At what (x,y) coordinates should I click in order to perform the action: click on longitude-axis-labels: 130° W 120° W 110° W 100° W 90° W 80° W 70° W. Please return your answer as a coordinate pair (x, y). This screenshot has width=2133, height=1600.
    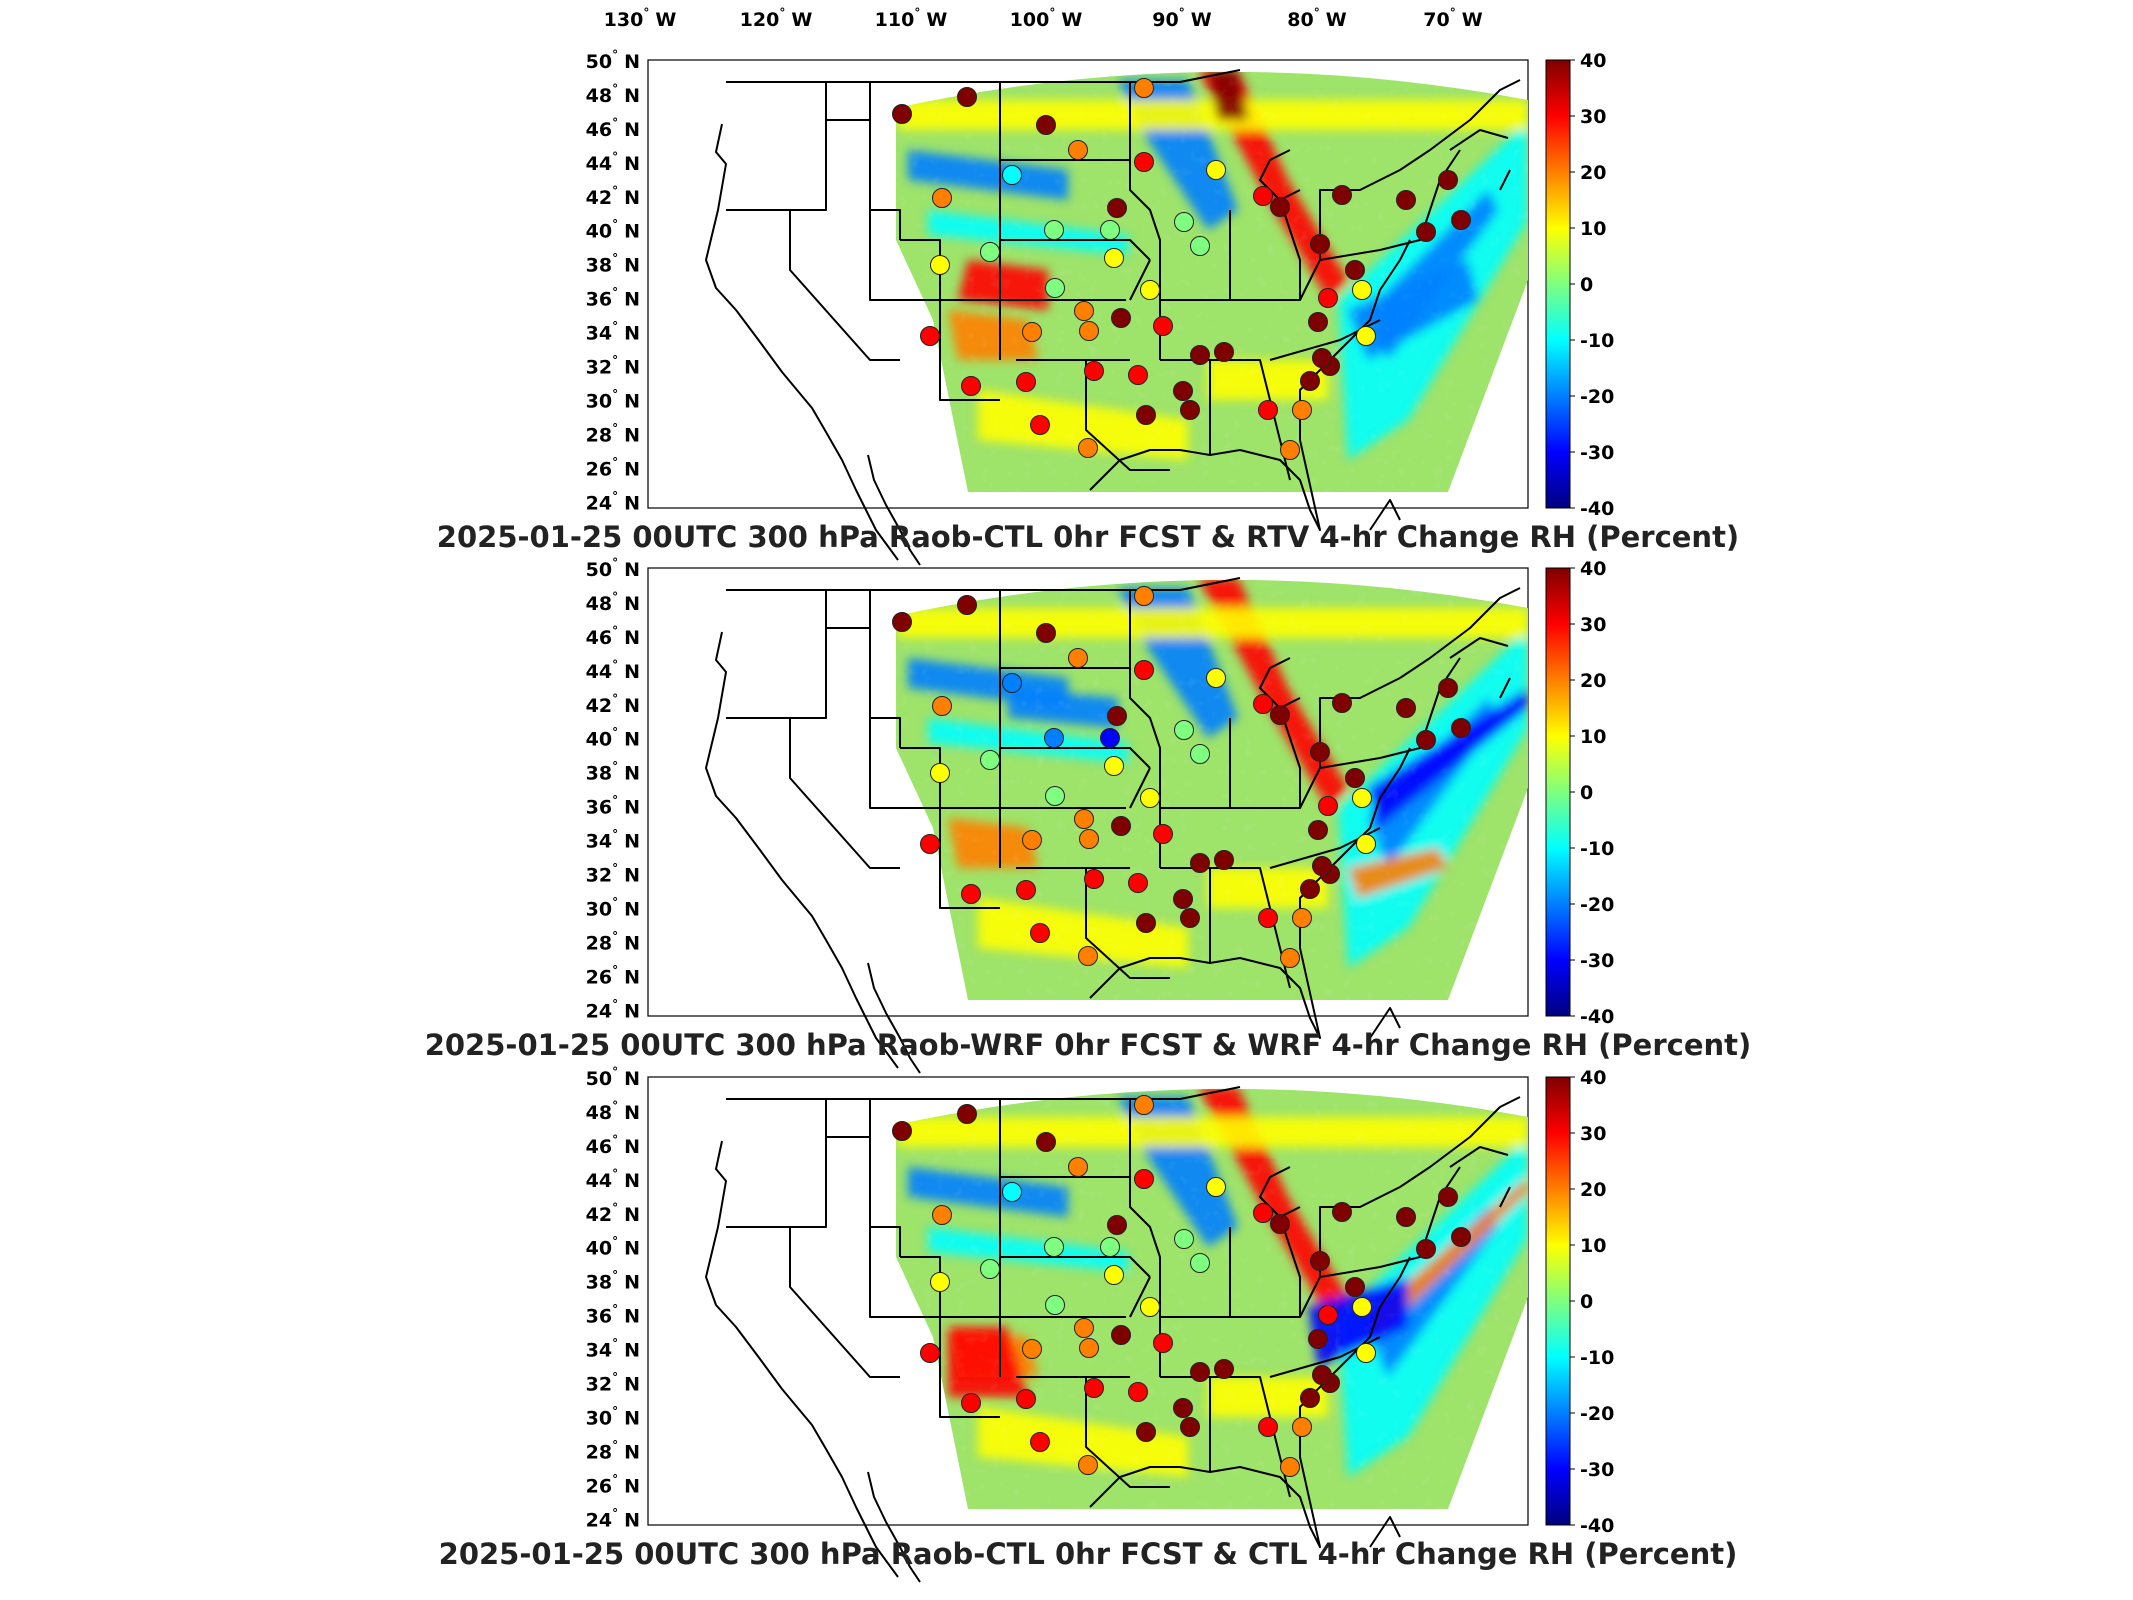
    Looking at the image, I should click on (1043, 18).